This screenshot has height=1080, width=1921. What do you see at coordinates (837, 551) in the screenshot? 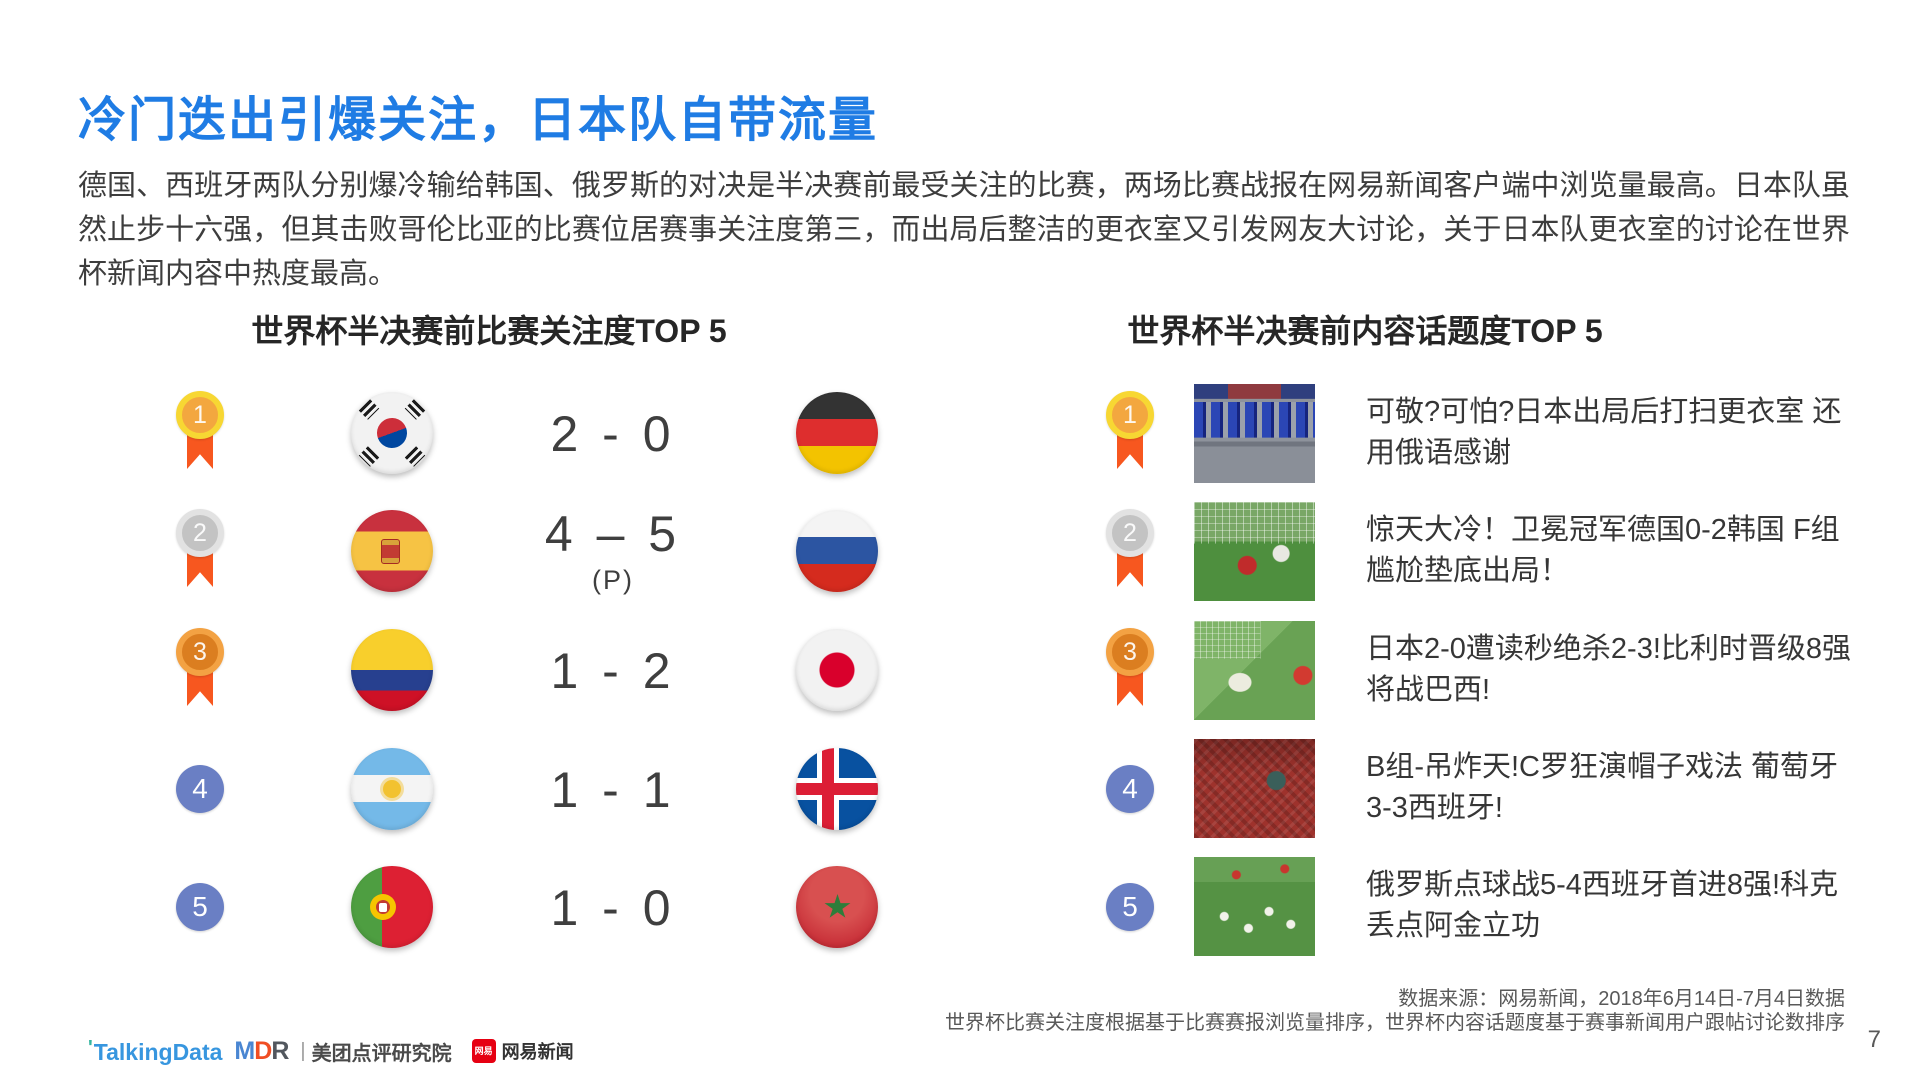
I see `flag-russia-icon` at bounding box center [837, 551].